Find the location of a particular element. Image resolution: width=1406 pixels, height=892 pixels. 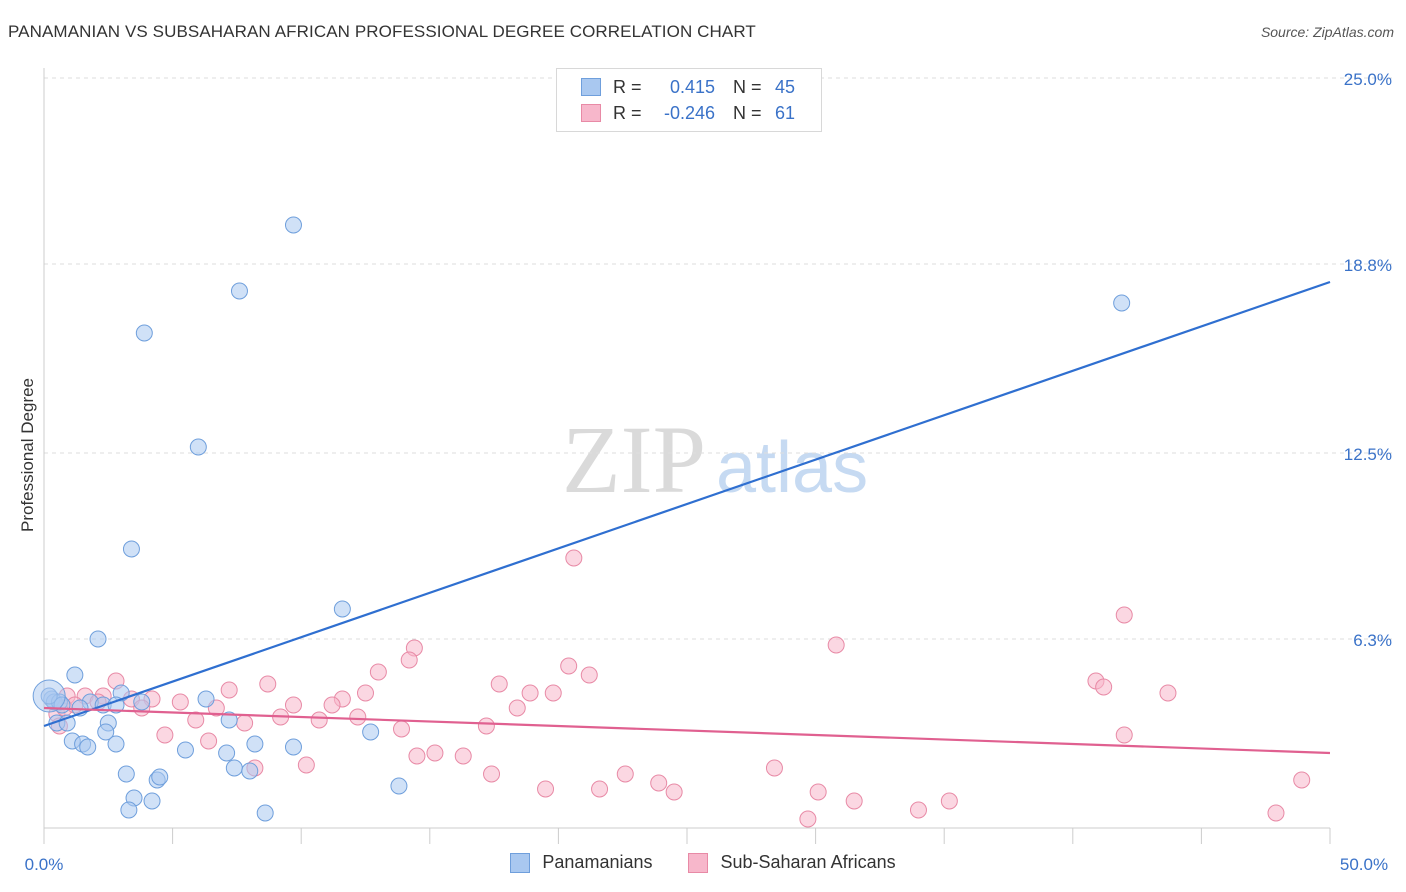

watermark-zip: ZIP is located at coordinates (634, 459).